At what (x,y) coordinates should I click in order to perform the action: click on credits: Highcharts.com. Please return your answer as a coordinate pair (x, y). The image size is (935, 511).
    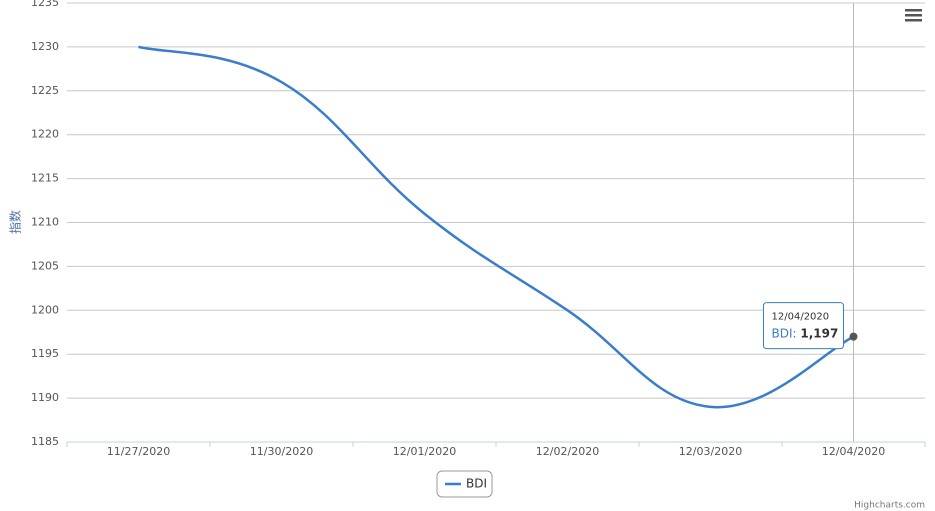
    Looking at the image, I should click on (889, 506).